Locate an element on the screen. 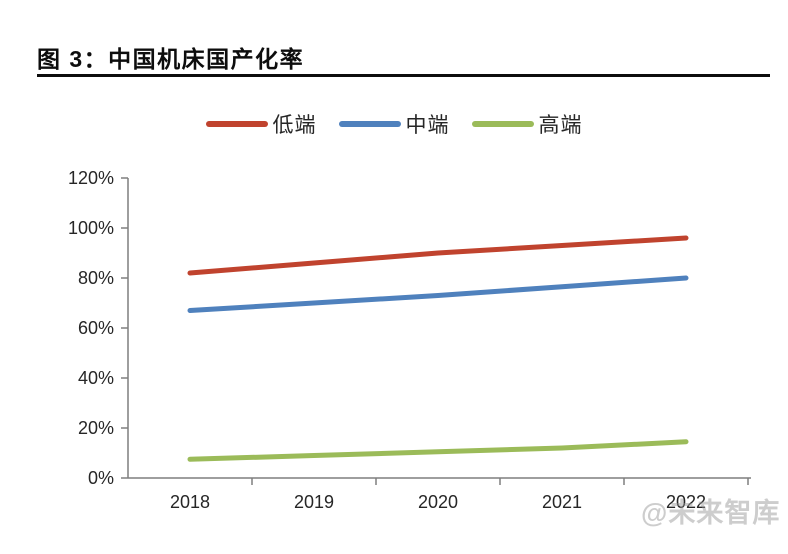 Image resolution: width=788 pixels, height=554 pixels. chart-legend: 低端 中端 高端 is located at coordinates (394, 124).